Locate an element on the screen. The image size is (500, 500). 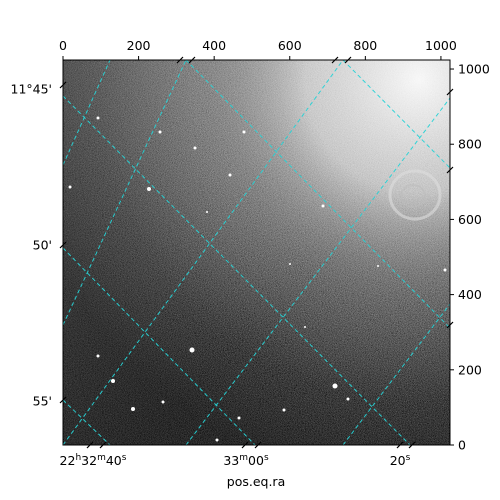
top-pixel-axis: 0 200 400 600 800 1000 is located at coordinates (258, 49).